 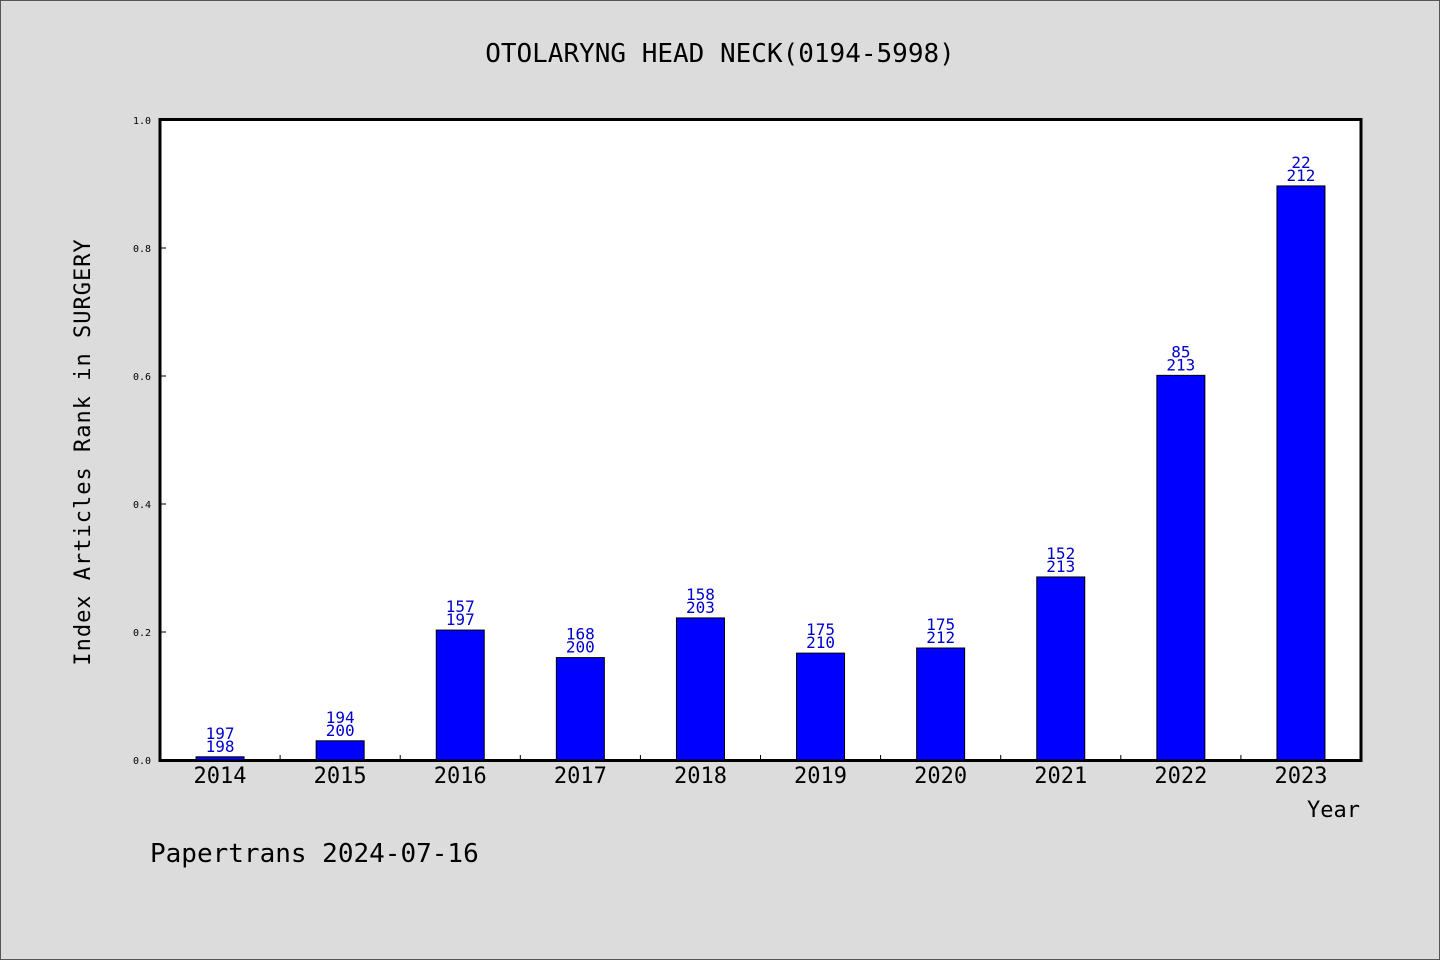 I want to click on data-label-top: 22, so click(x=1300, y=162).